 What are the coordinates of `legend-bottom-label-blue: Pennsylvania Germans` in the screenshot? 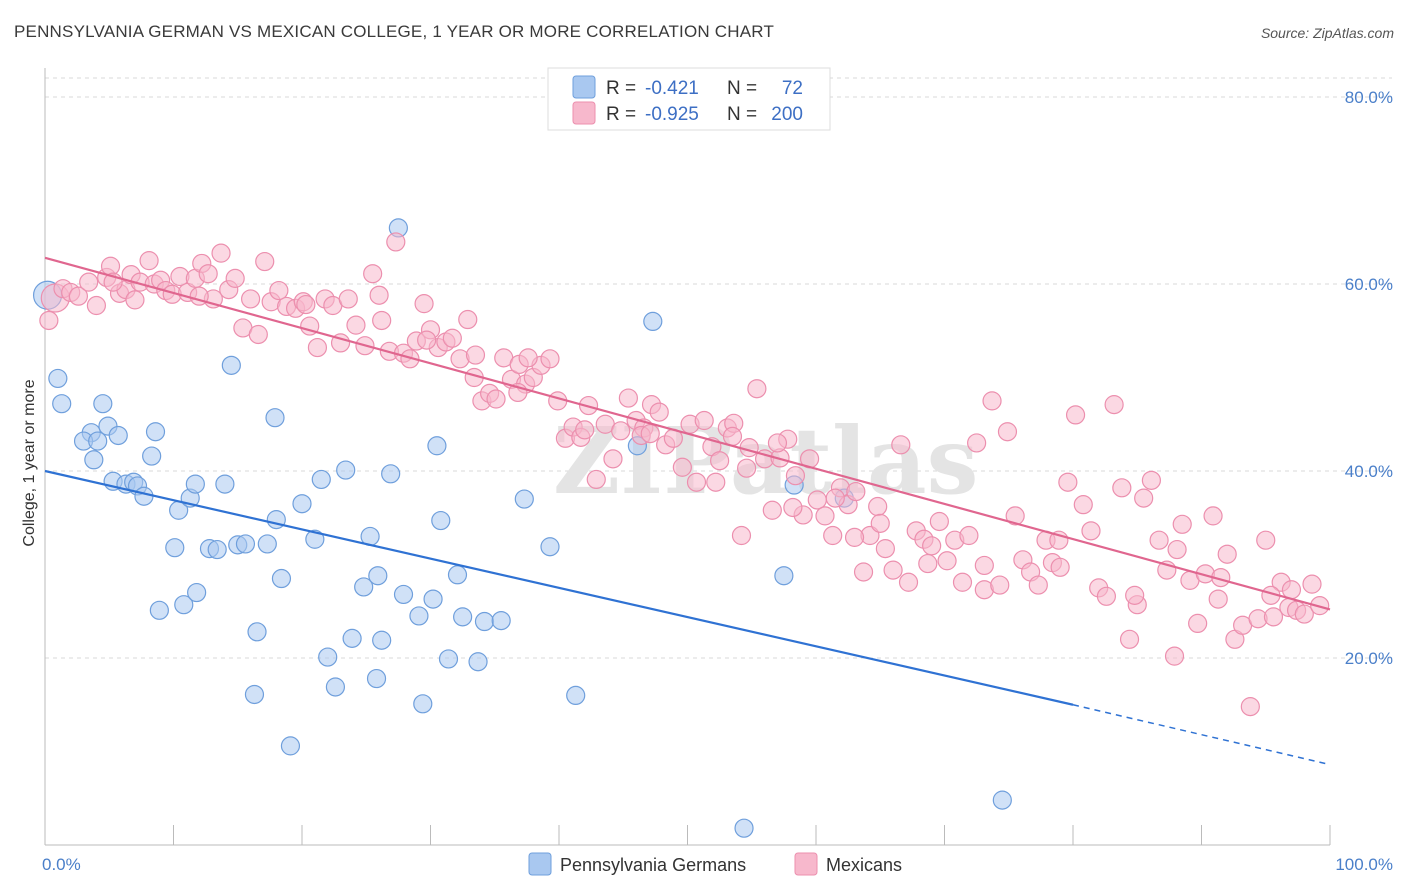 It's located at (653, 865).